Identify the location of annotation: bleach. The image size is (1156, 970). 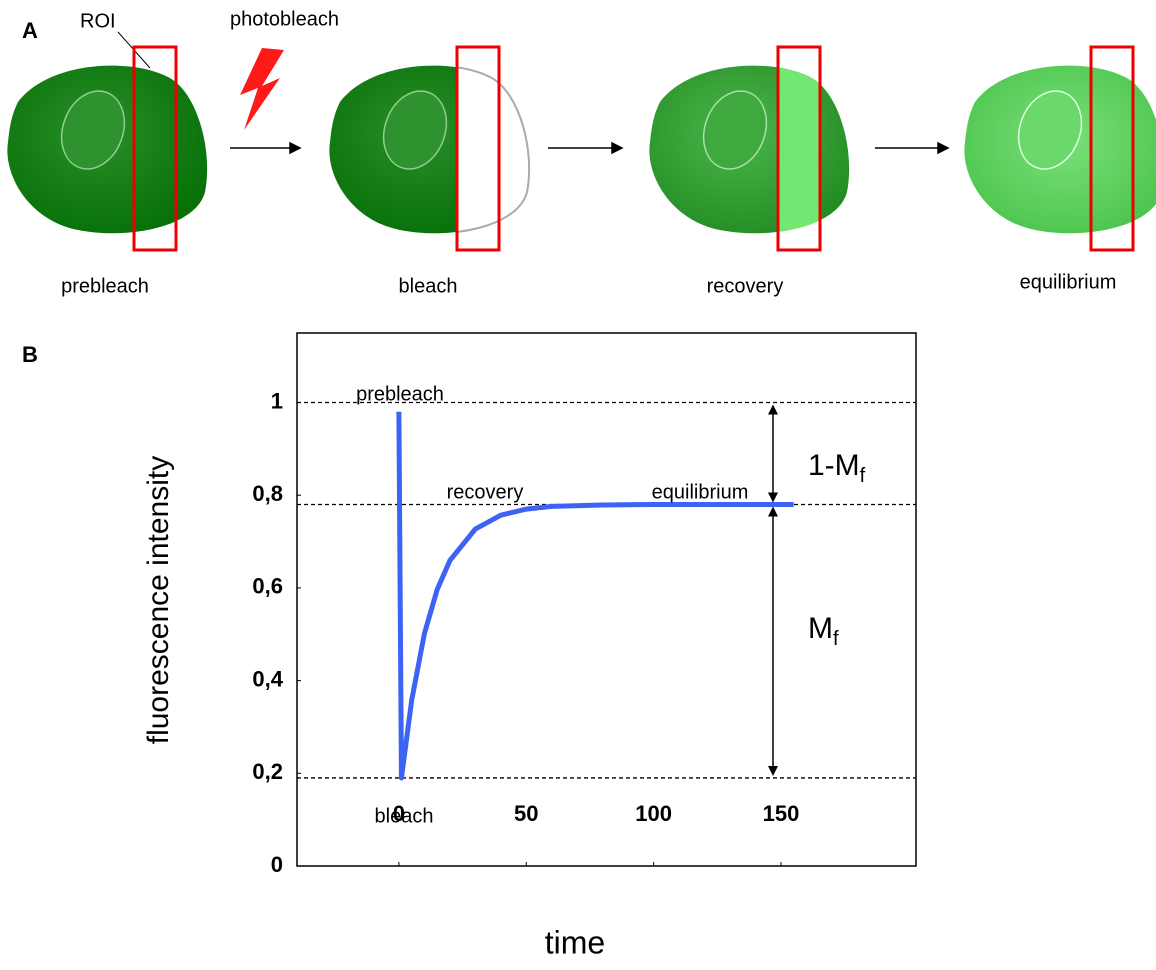
(404, 816).